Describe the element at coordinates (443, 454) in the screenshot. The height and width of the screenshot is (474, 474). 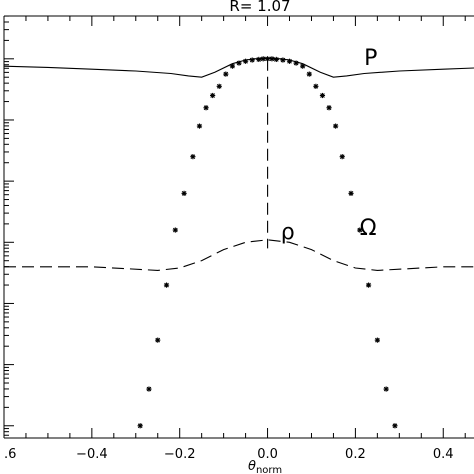
I see `x-tick-label: 0.4` at that location.